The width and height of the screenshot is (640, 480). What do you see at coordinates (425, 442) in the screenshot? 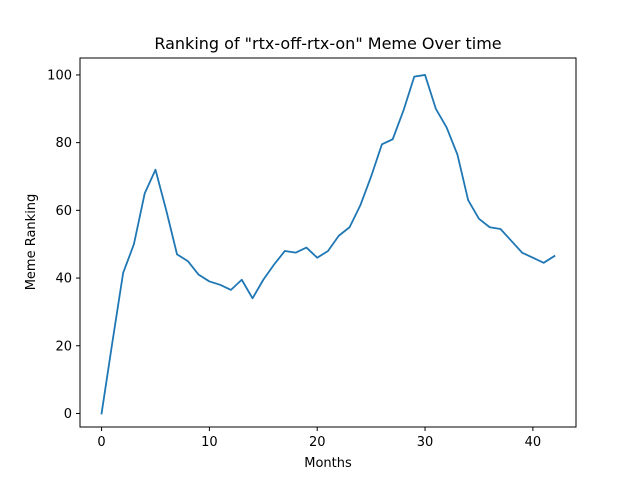
I see `x-tick-label: 30` at bounding box center [425, 442].